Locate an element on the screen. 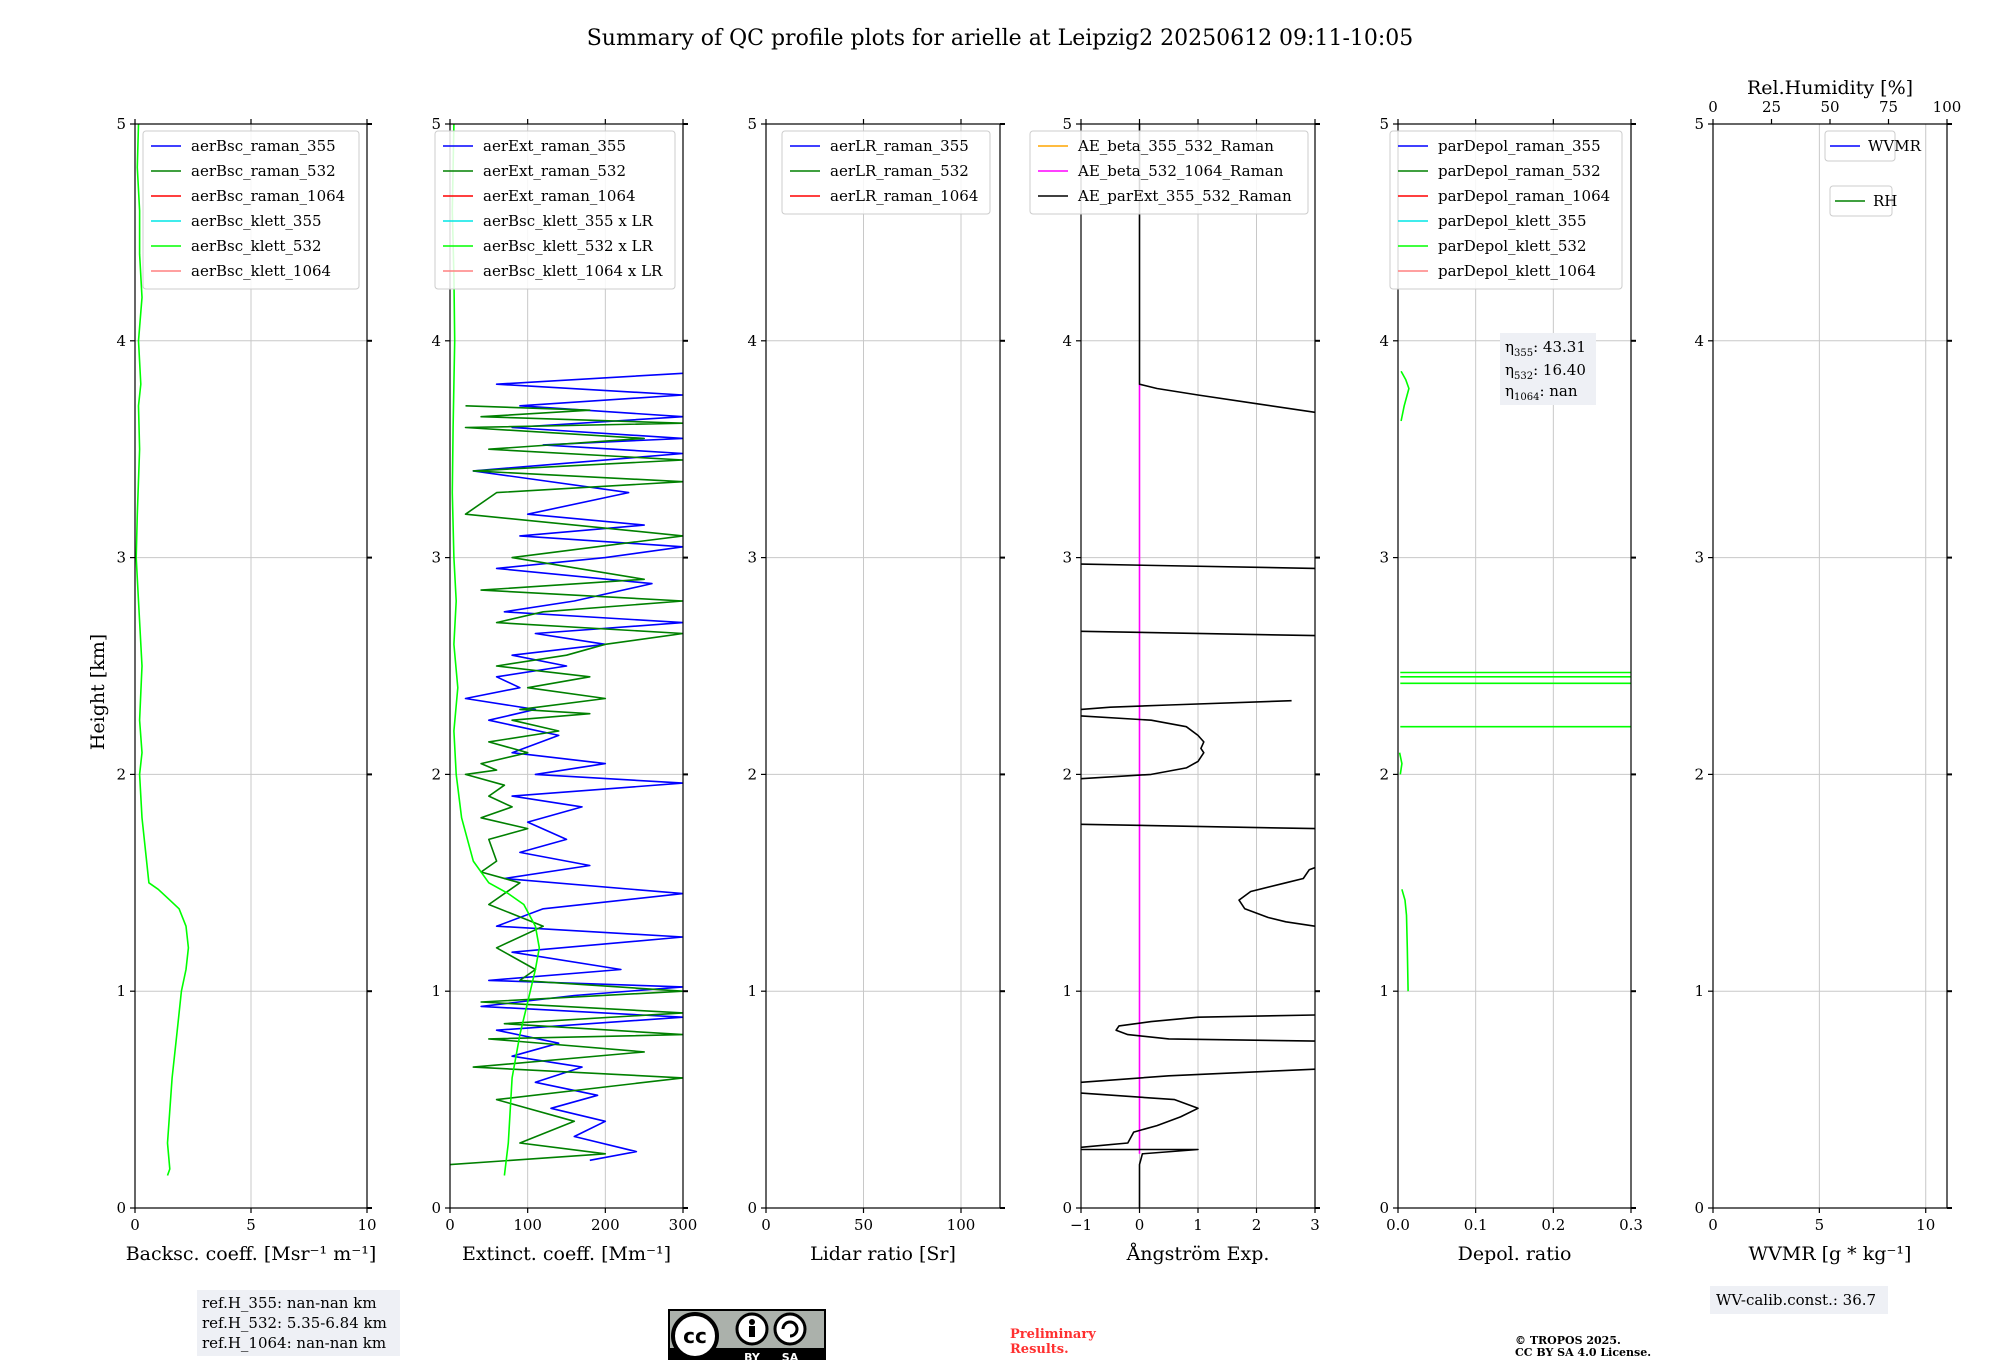  preliminary-label: Preliminary is located at coordinates (1053, 1334).